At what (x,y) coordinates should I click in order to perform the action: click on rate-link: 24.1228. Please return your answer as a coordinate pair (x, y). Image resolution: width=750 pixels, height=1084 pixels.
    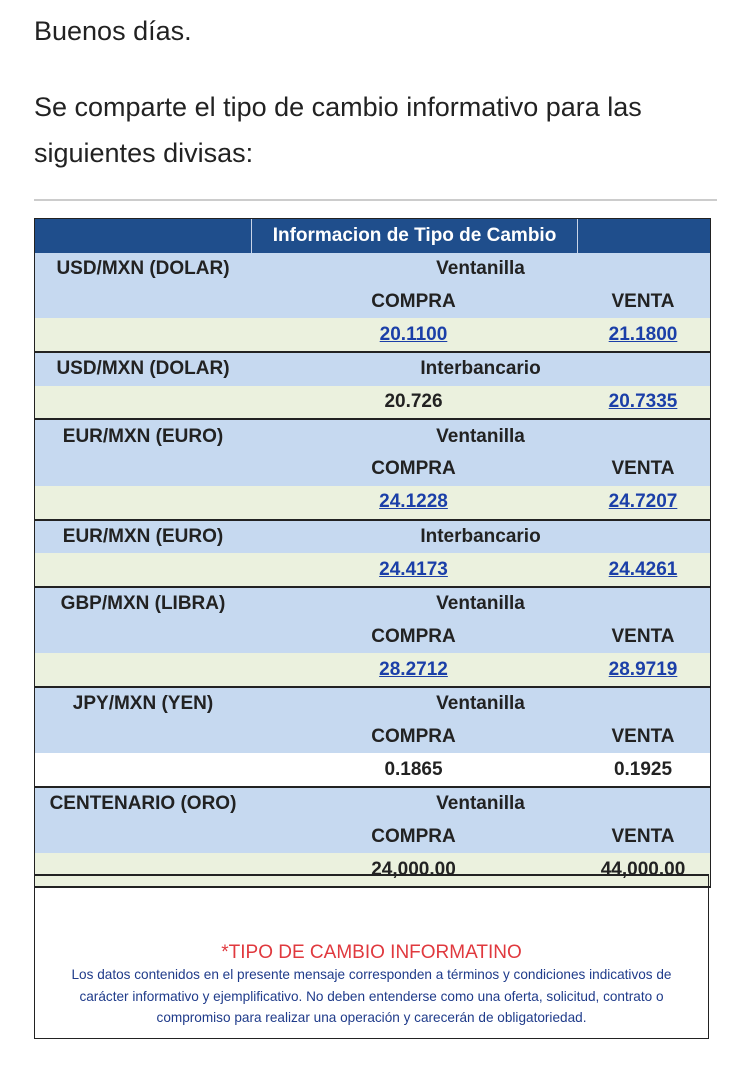
    Looking at the image, I should click on (413, 502).